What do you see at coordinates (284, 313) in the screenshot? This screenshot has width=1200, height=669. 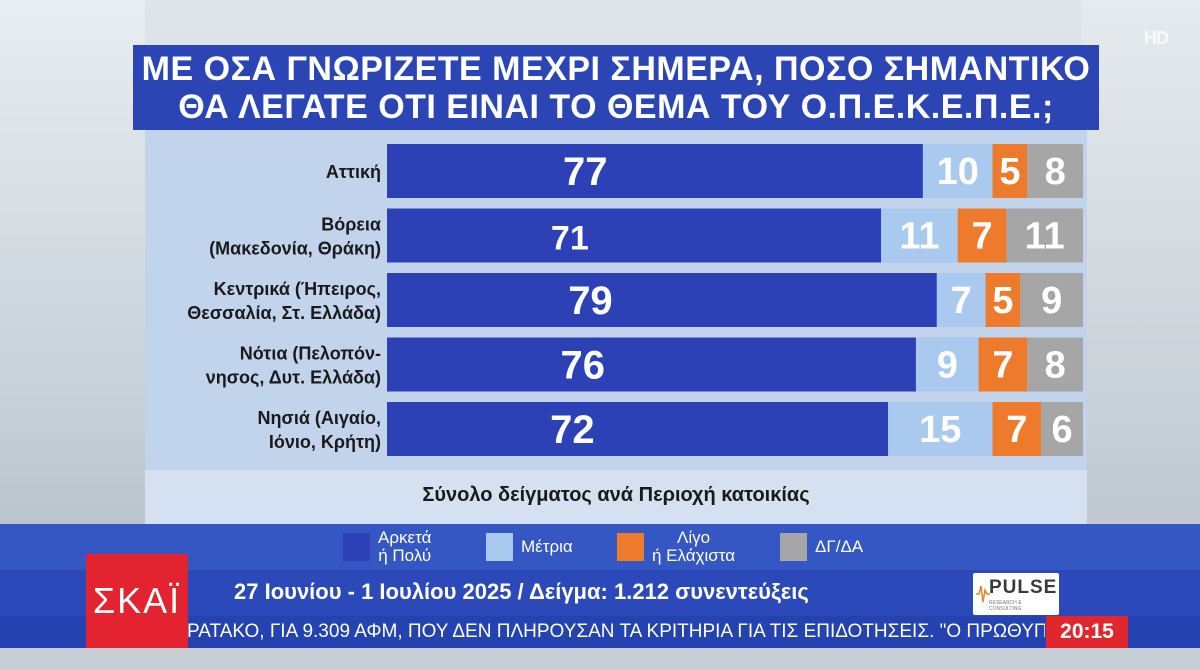 I see `category-label-2-line-1: Θεσσαλία, Στ. Ελλάδα)` at bounding box center [284, 313].